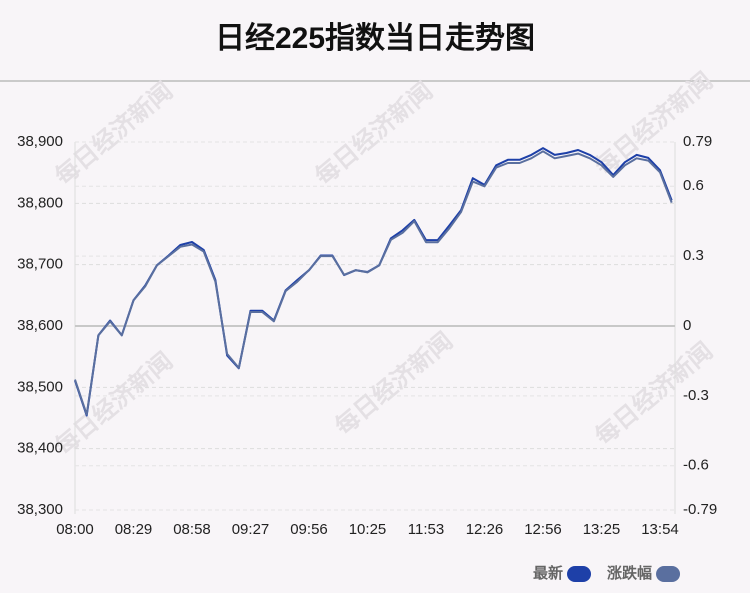 Image resolution: width=750 pixels, height=593 pixels. I want to click on y2-tick-label: -0.6, so click(696, 465).